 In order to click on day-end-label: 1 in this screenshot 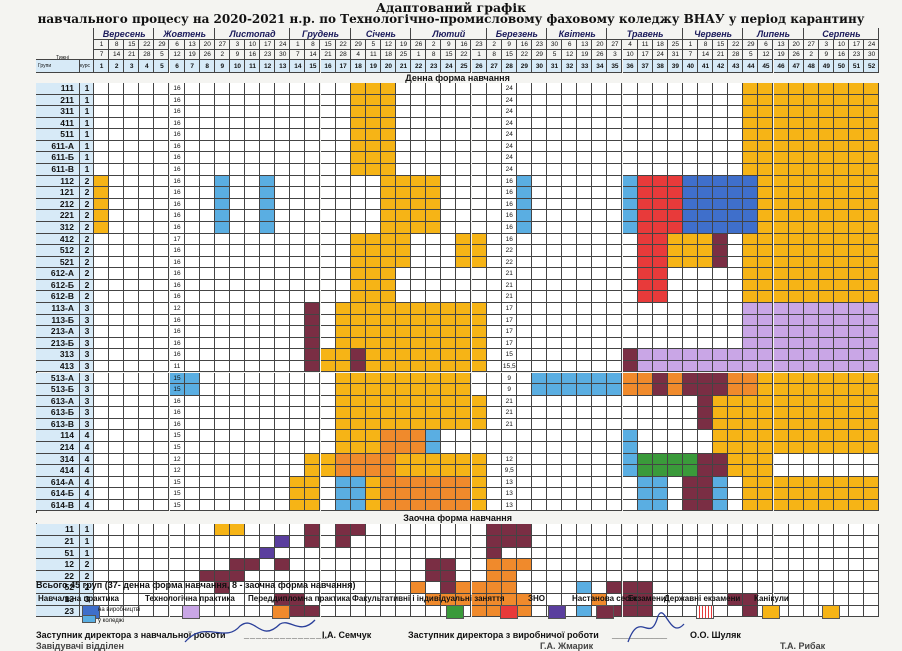, I will do `click(418, 54)`.